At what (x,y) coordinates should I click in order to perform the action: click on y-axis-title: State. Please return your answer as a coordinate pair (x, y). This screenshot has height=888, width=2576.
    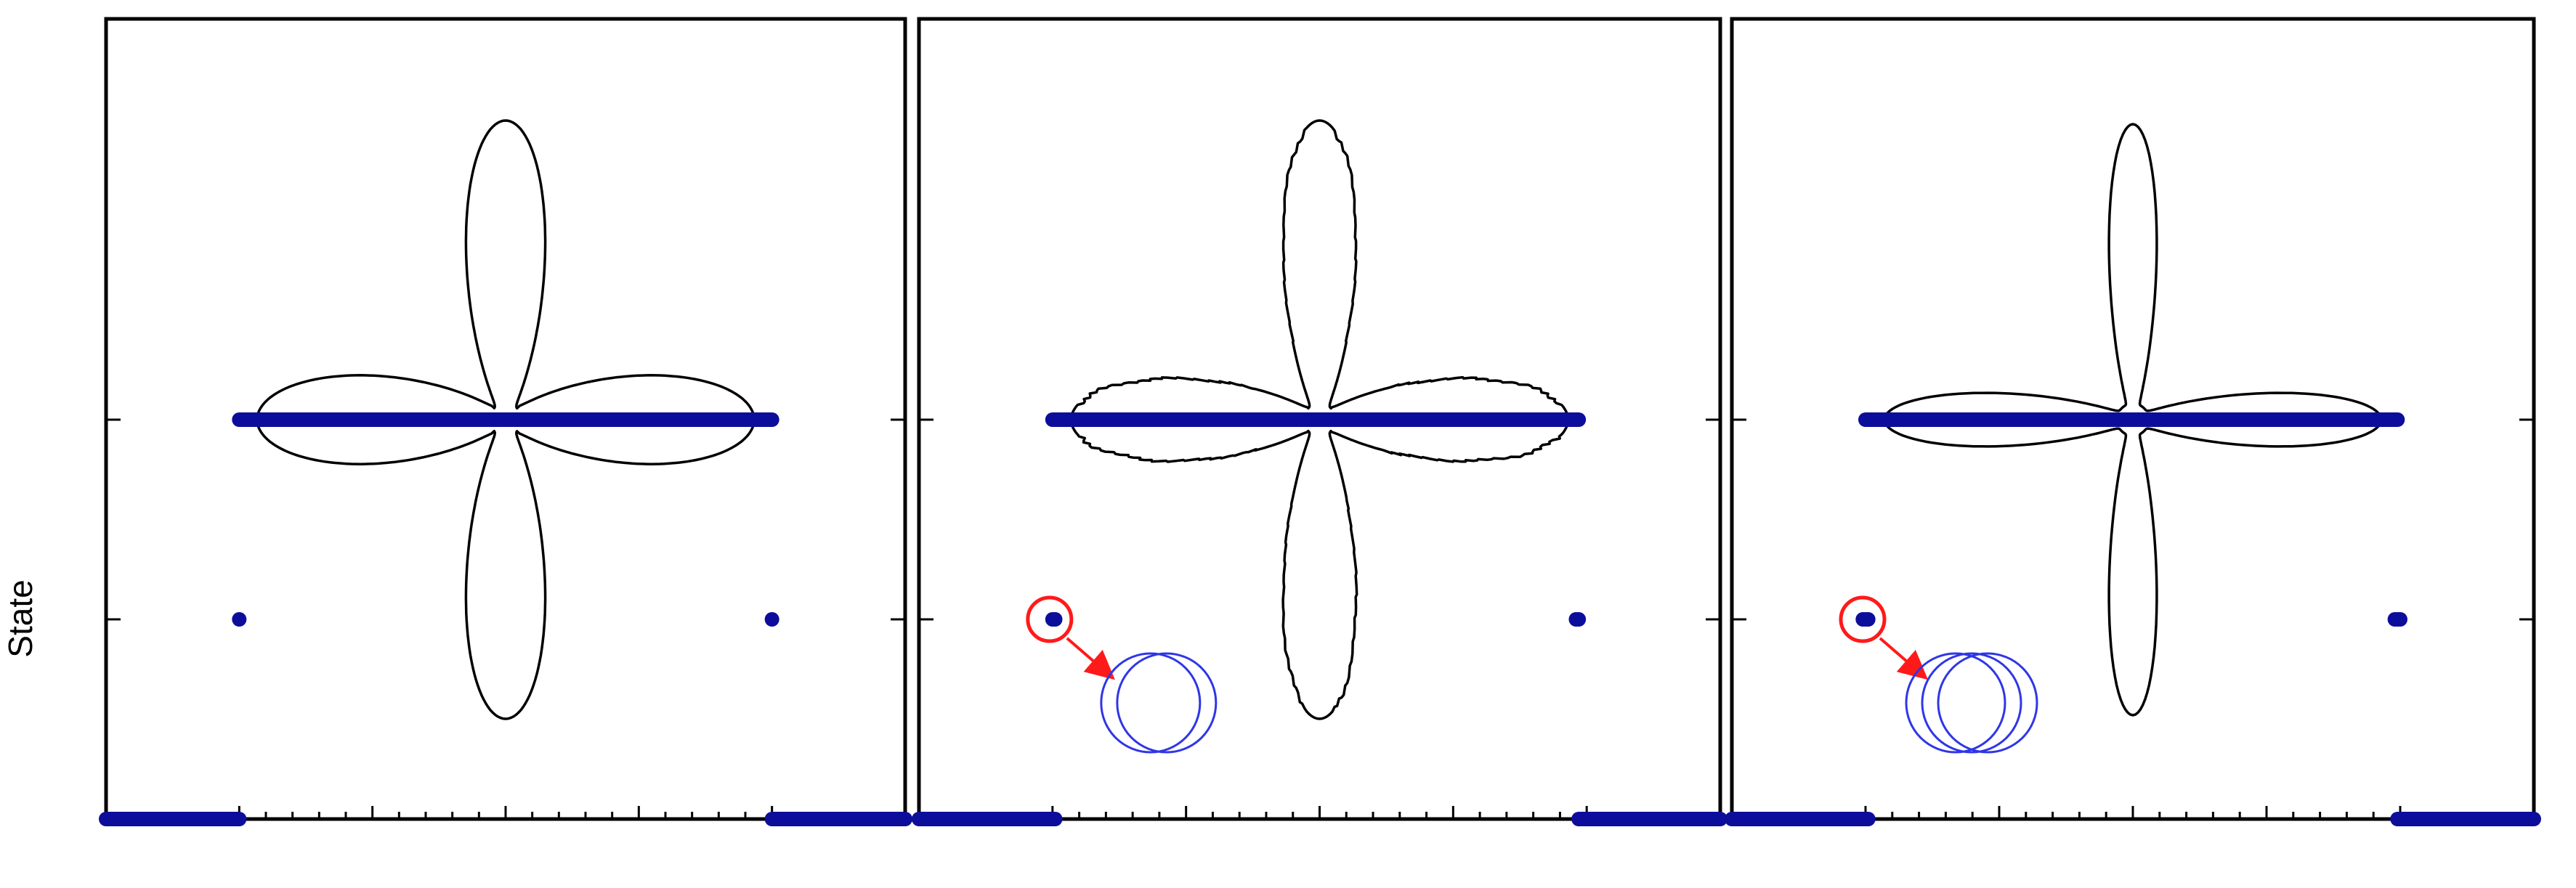
    Looking at the image, I should click on (20, 618).